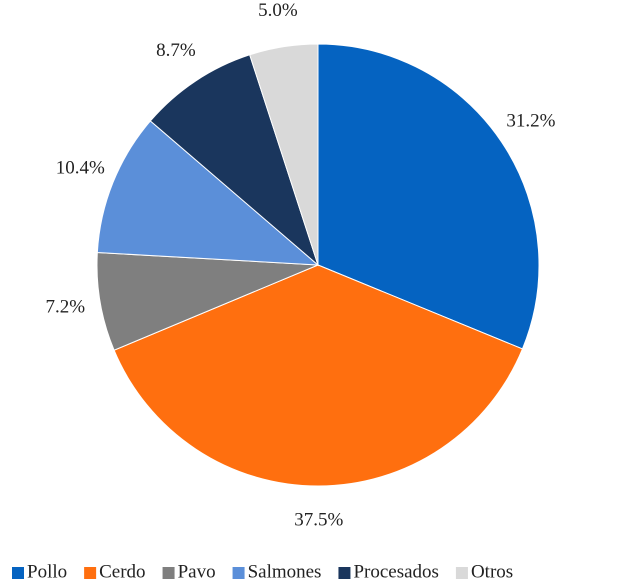  I want to click on legend-label: Pollo, so click(47, 571).